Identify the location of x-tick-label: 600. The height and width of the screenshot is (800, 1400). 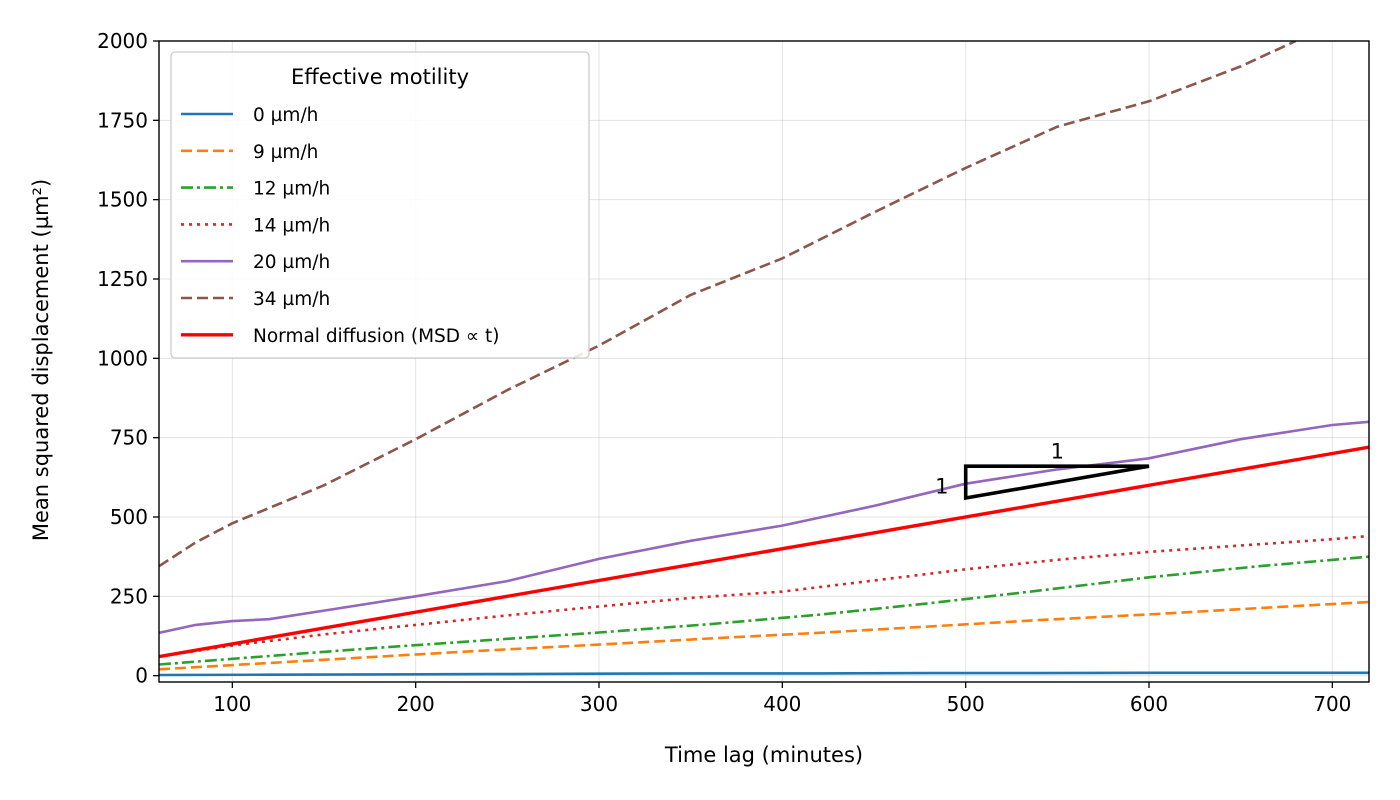
(1149, 704).